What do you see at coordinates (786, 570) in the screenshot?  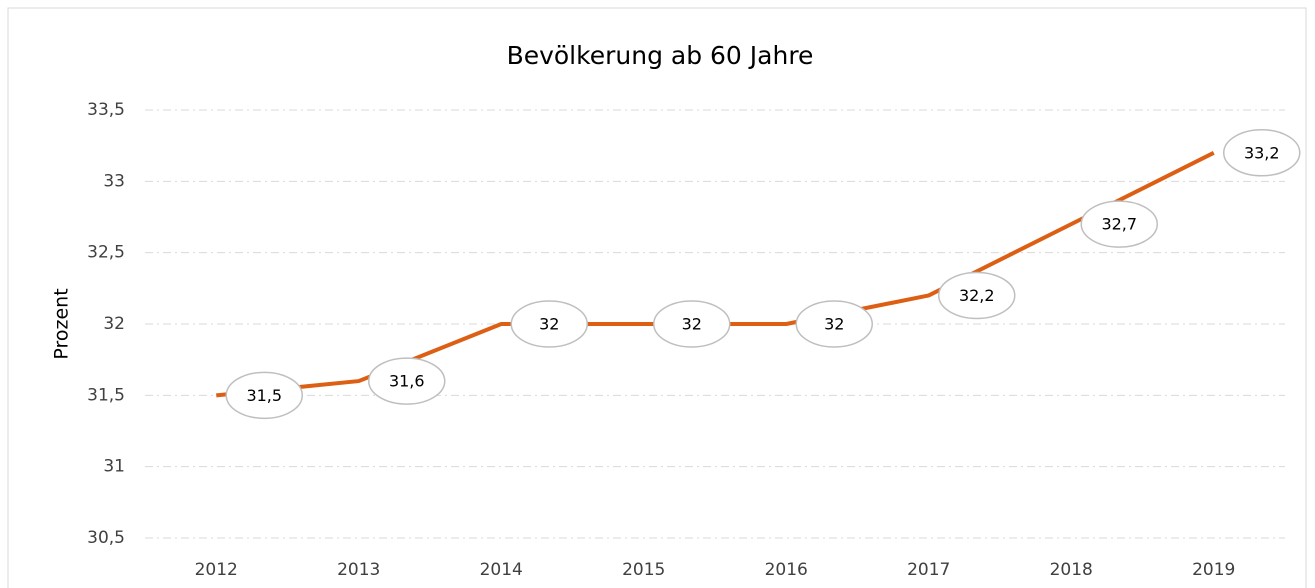 I see `x-tick-label: 2016` at bounding box center [786, 570].